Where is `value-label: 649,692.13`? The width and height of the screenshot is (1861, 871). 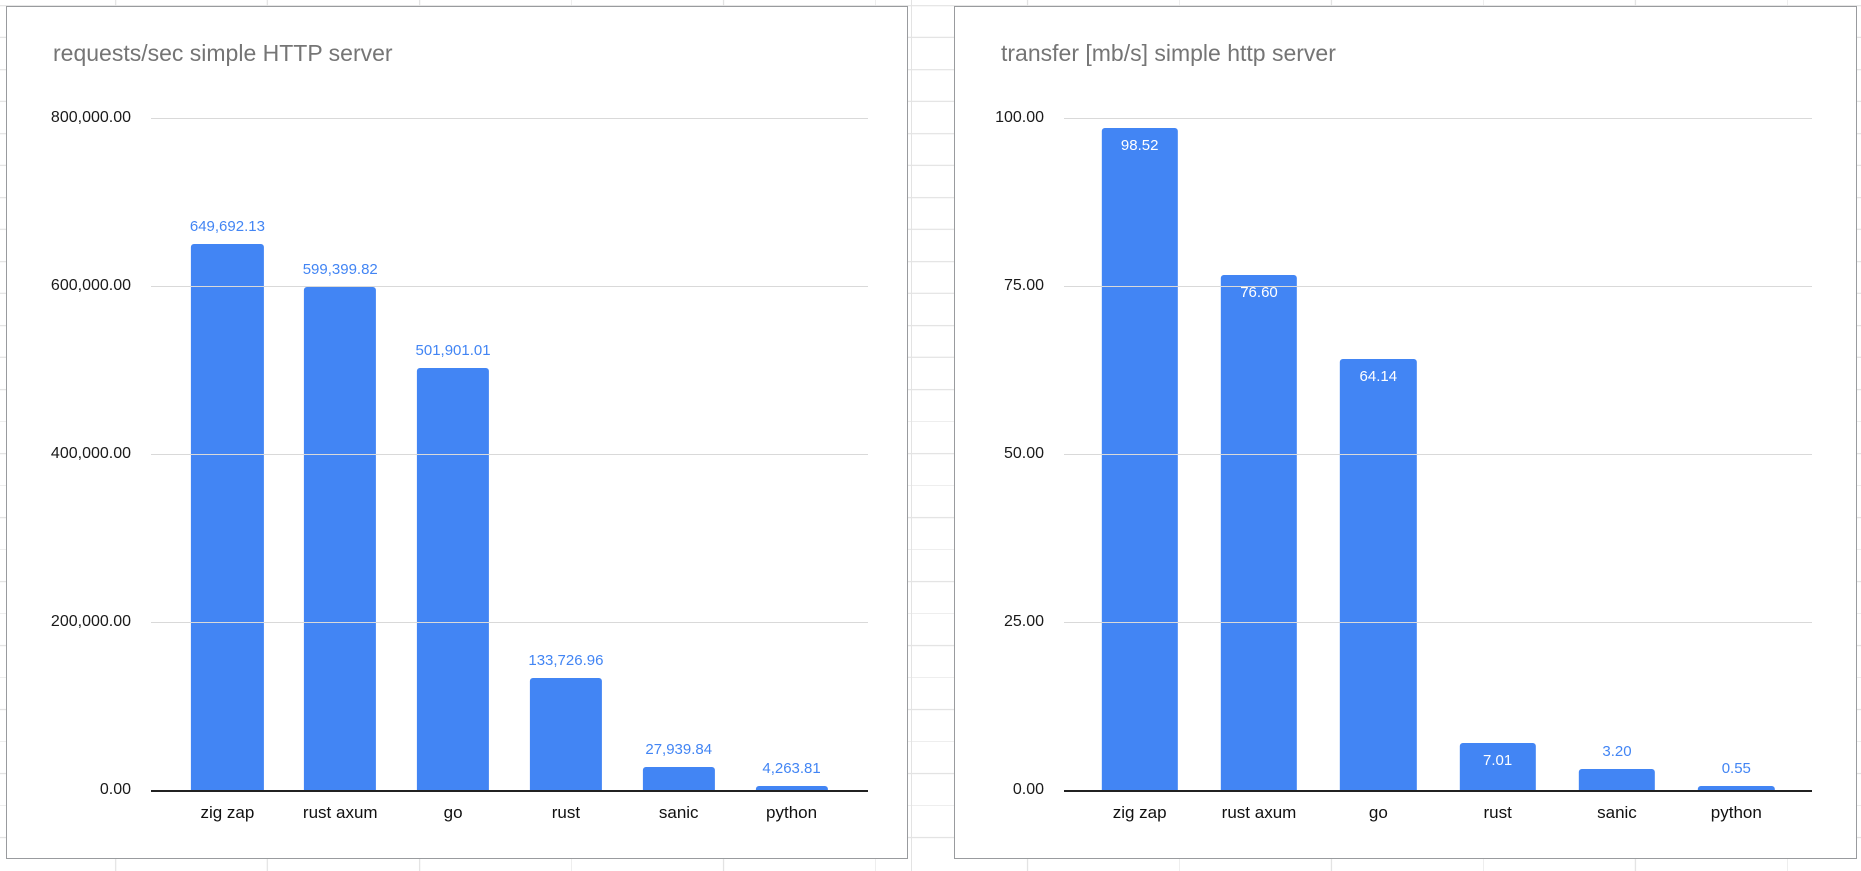 value-label: 649,692.13 is located at coordinates (227, 227).